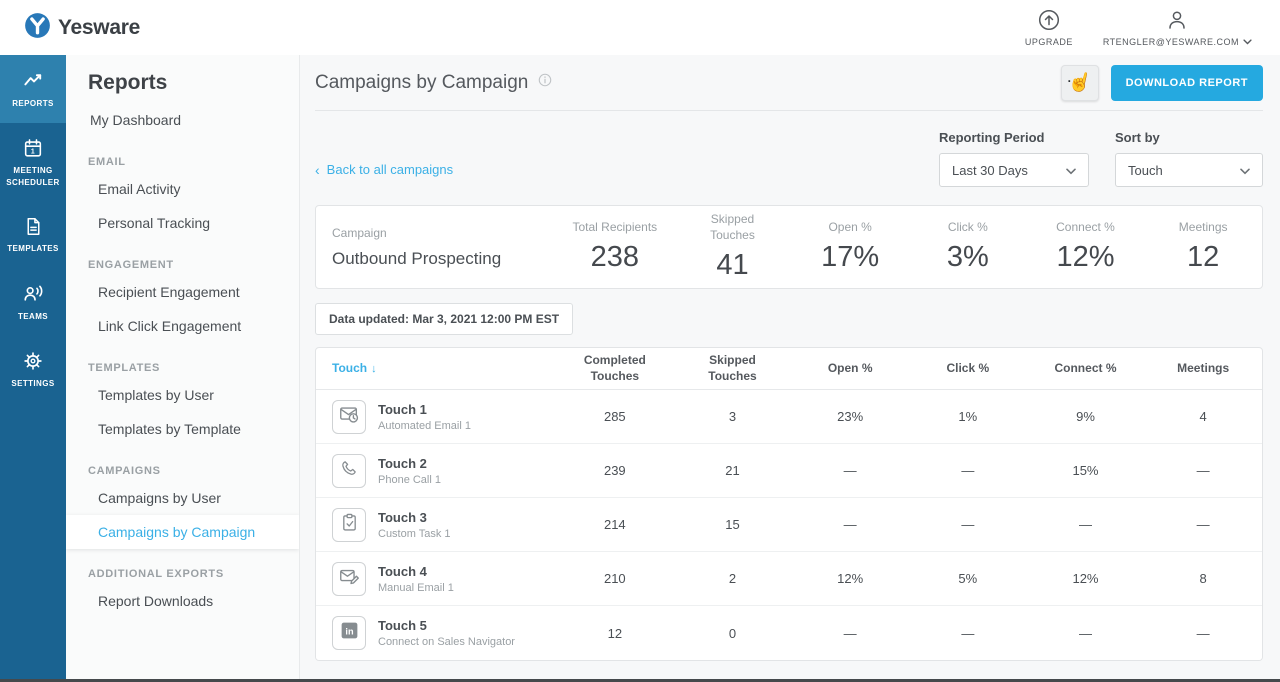  Describe the element at coordinates (789, 525) in the screenshot. I see `table-row: Touch 3 Custom Task 1 214 15 — — — —` at that location.